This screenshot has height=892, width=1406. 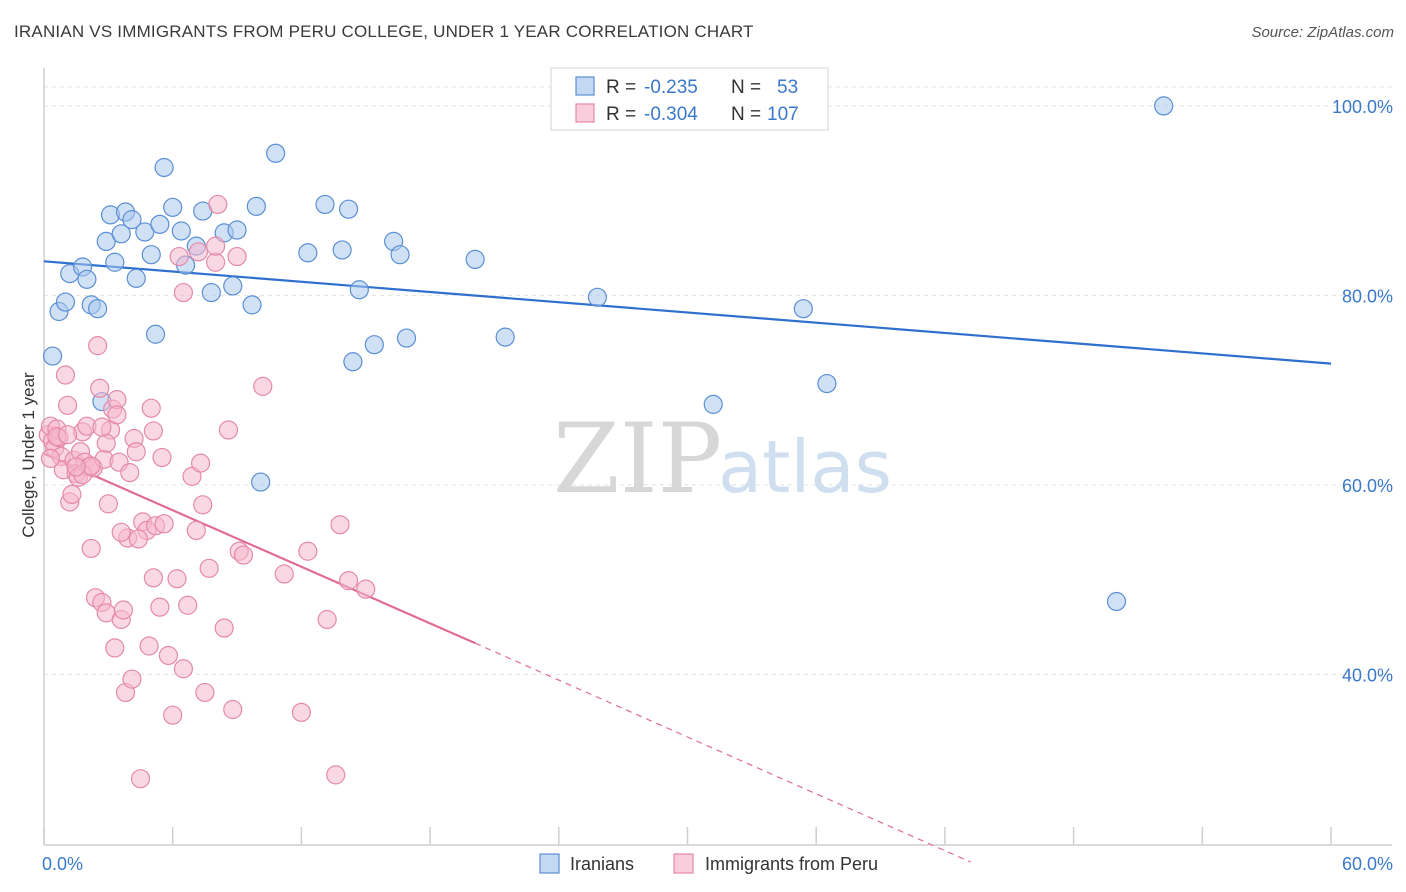 I want to click on y-tick-label: 60.0%, so click(x=1367, y=486).